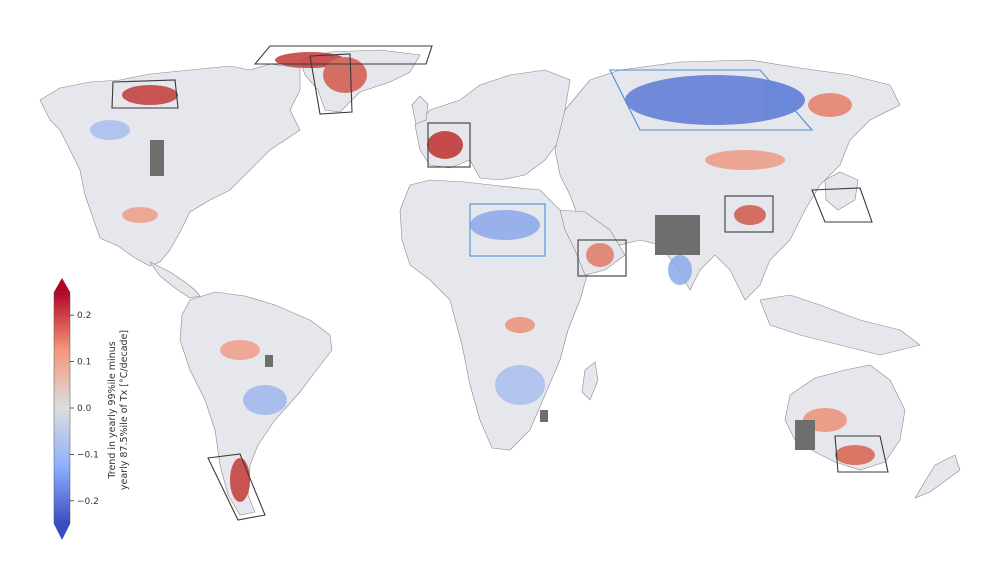  I want to click on colorbar-label-line2: yearly 87.5%ile of Tx [°C/decade], so click(124, 410).